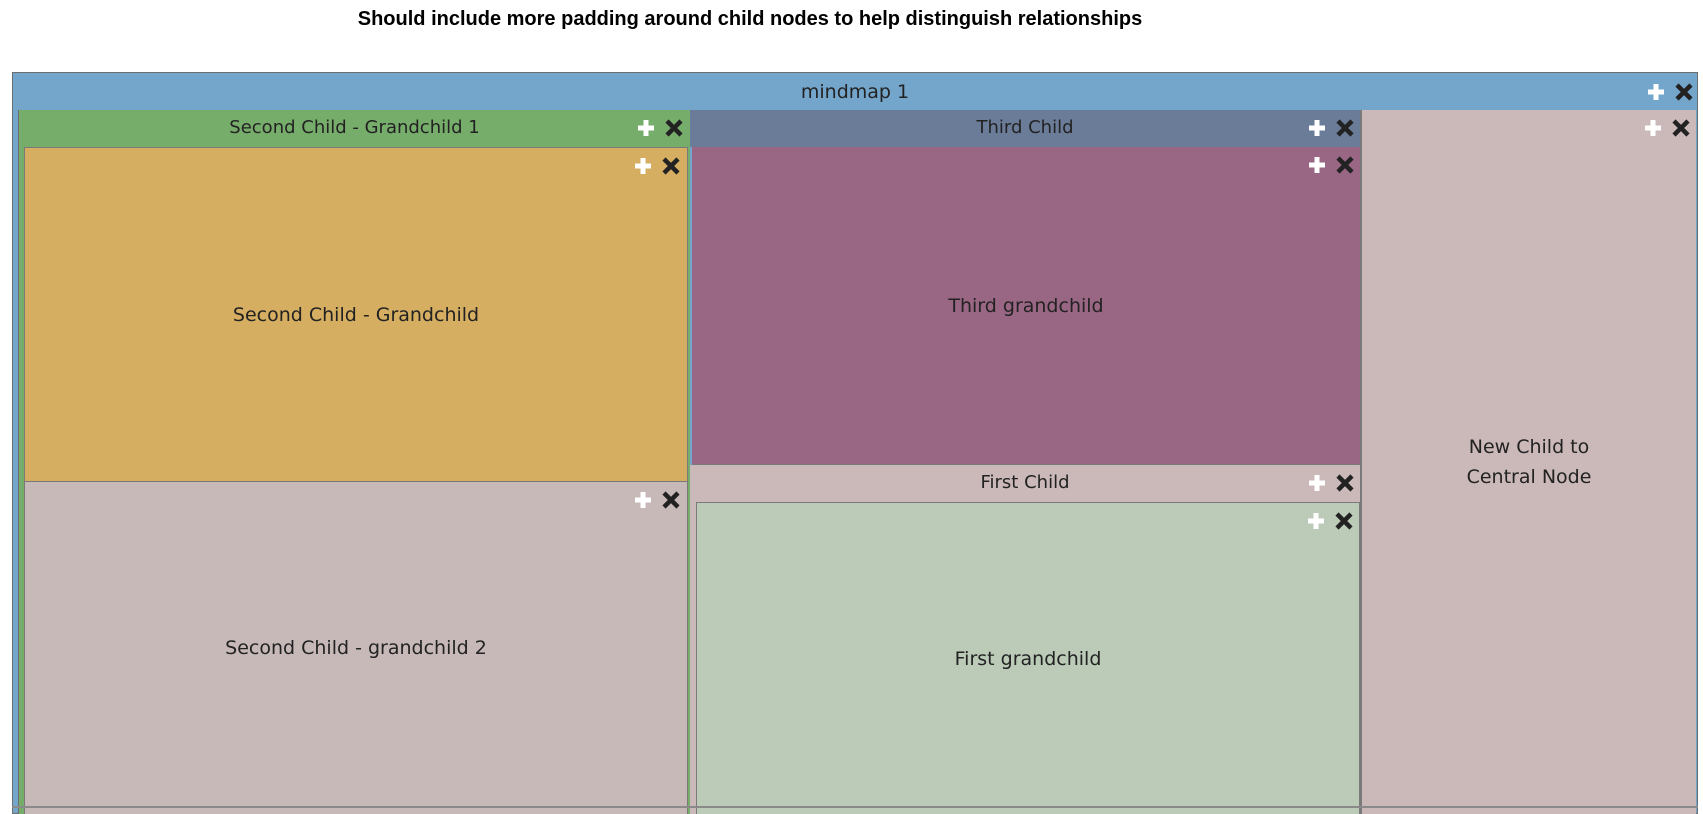  What do you see at coordinates (660, 128) in the screenshot?
I see `second-child-actions` at bounding box center [660, 128].